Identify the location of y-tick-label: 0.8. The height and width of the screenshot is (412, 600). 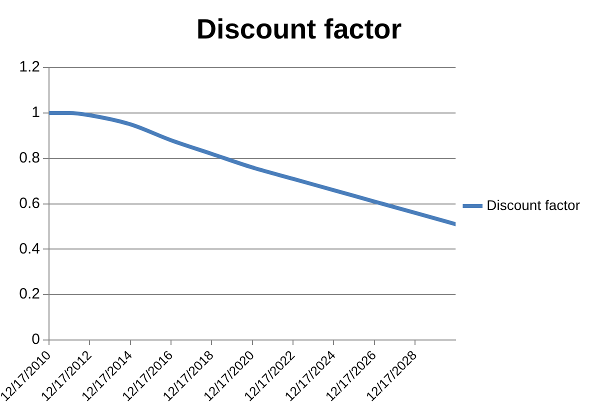
(29, 158).